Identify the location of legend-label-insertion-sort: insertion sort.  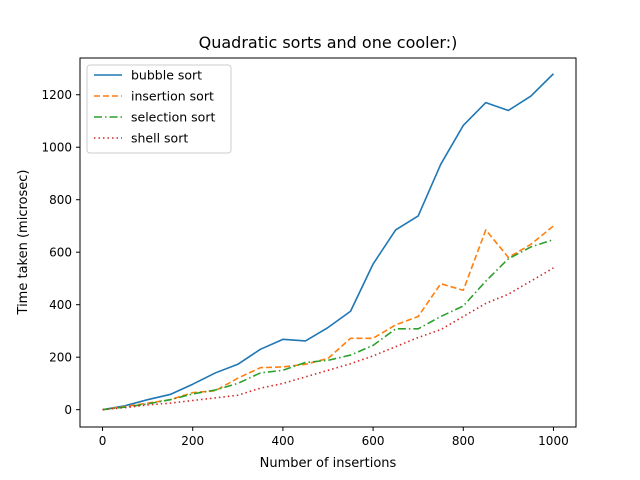
(172, 96).